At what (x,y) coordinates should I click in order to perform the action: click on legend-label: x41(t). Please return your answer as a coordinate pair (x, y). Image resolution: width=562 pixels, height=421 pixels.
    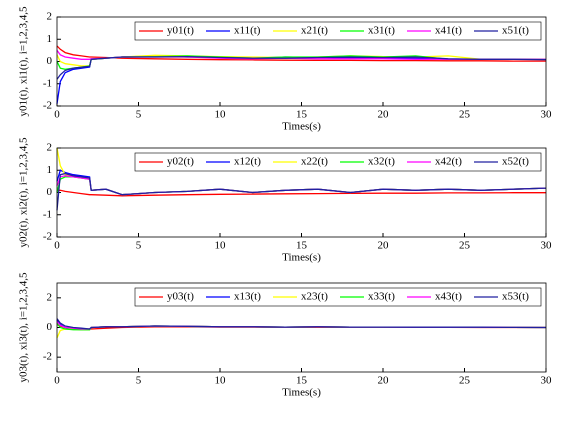
    Looking at the image, I should click on (448, 31).